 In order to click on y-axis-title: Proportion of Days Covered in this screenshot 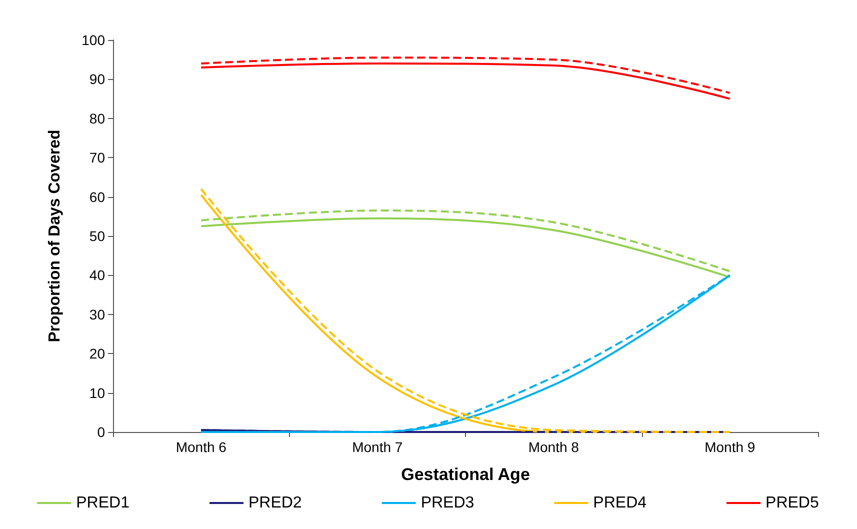, I will do `click(55, 236)`.